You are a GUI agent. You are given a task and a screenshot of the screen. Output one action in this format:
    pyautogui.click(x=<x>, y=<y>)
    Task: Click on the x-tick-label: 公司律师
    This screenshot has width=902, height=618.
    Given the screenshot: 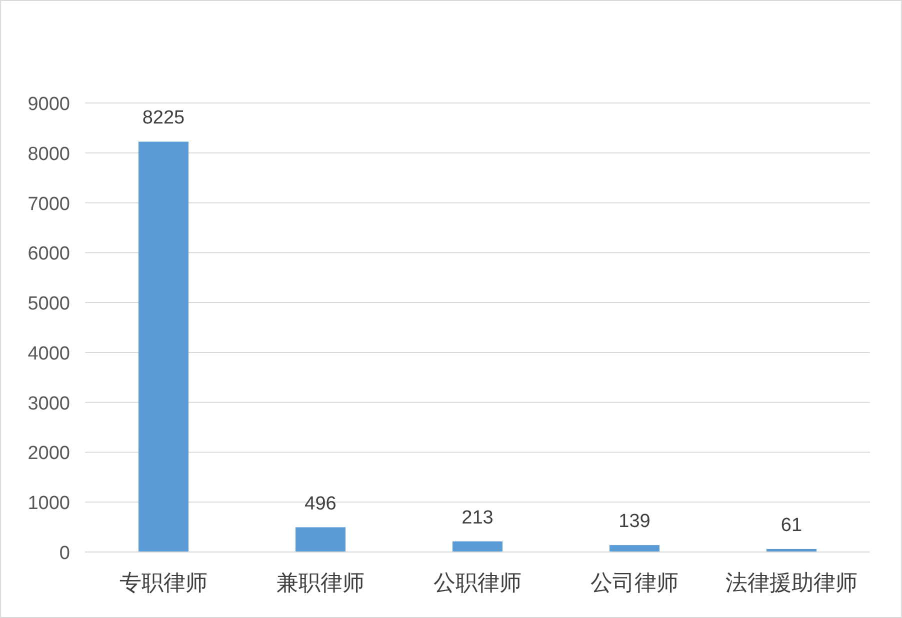 What is the action you would take?
    pyautogui.click(x=634, y=582)
    